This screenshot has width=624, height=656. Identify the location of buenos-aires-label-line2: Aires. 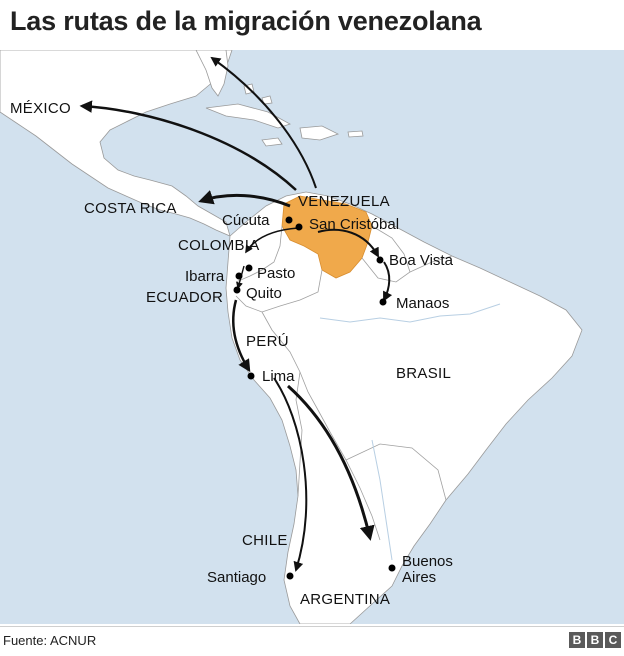
(419, 577).